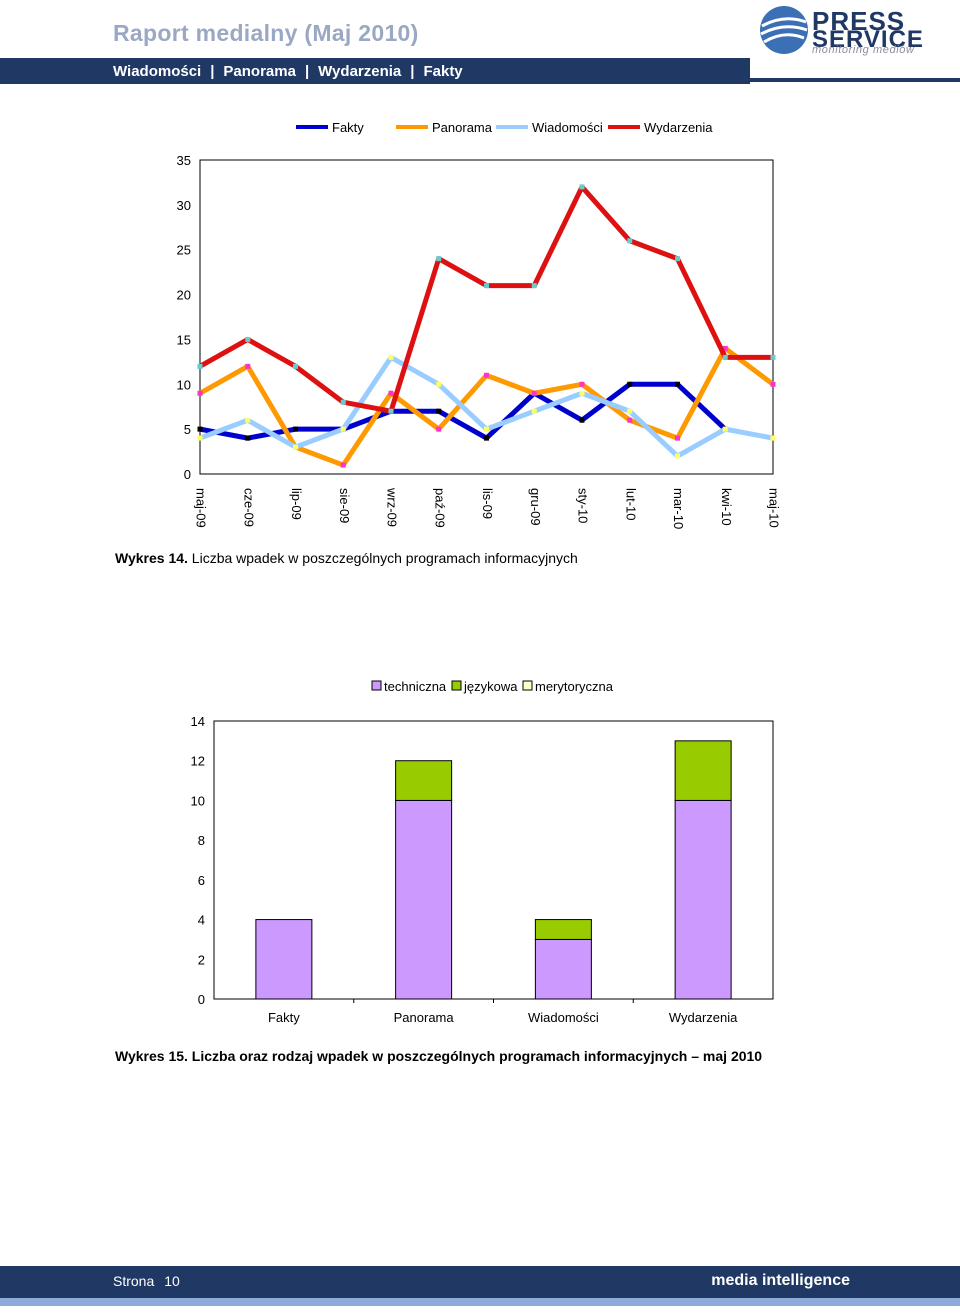 The width and height of the screenshot is (960, 1314). Describe the element at coordinates (151, 1281) in the screenshot. I see `page-number: Strona 10` at that location.